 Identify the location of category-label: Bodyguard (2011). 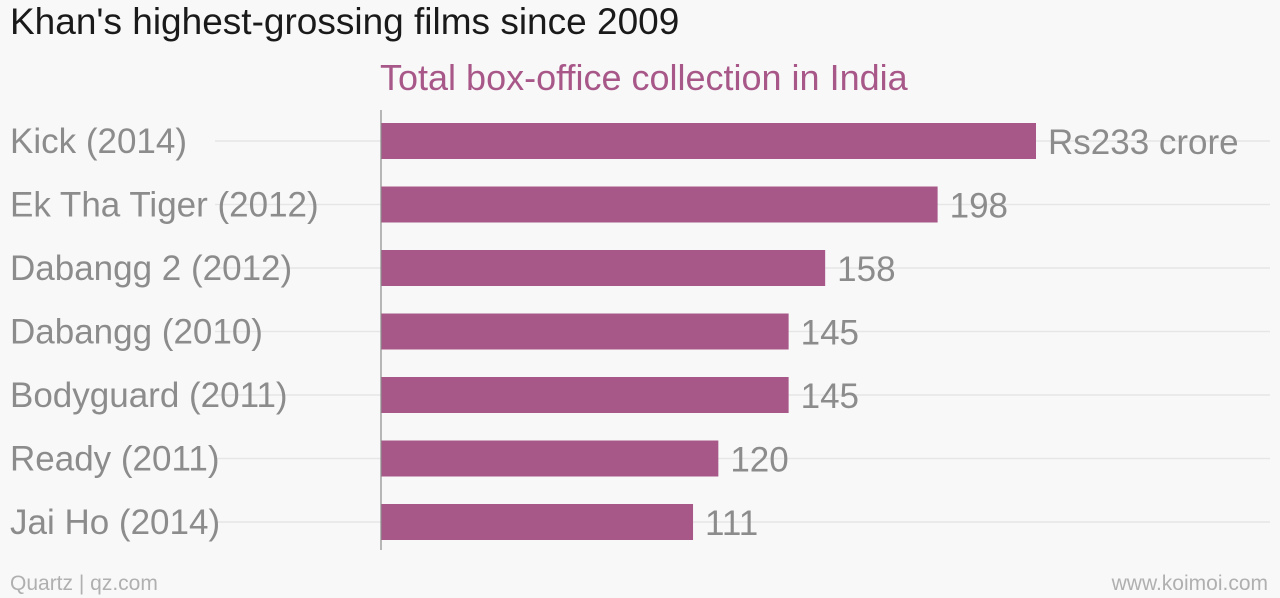
(149, 395).